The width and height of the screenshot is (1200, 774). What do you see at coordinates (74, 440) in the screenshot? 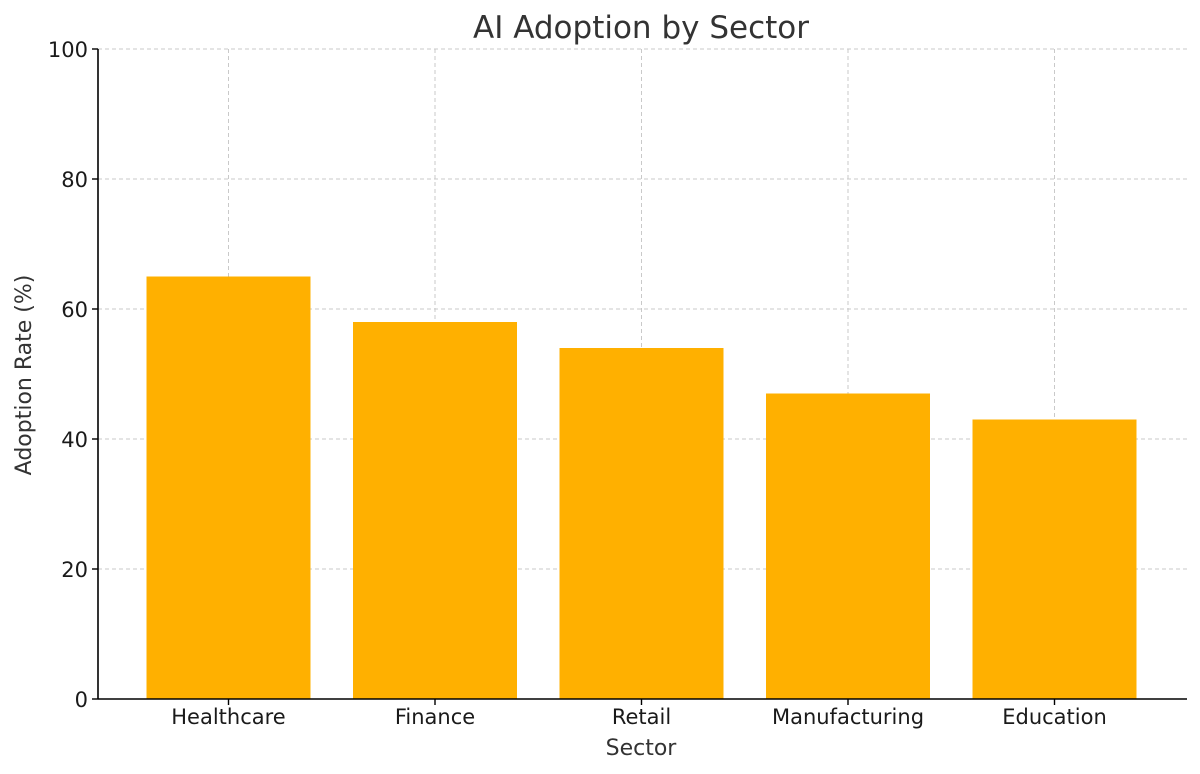
I see `y-tick-label: 40` at bounding box center [74, 440].